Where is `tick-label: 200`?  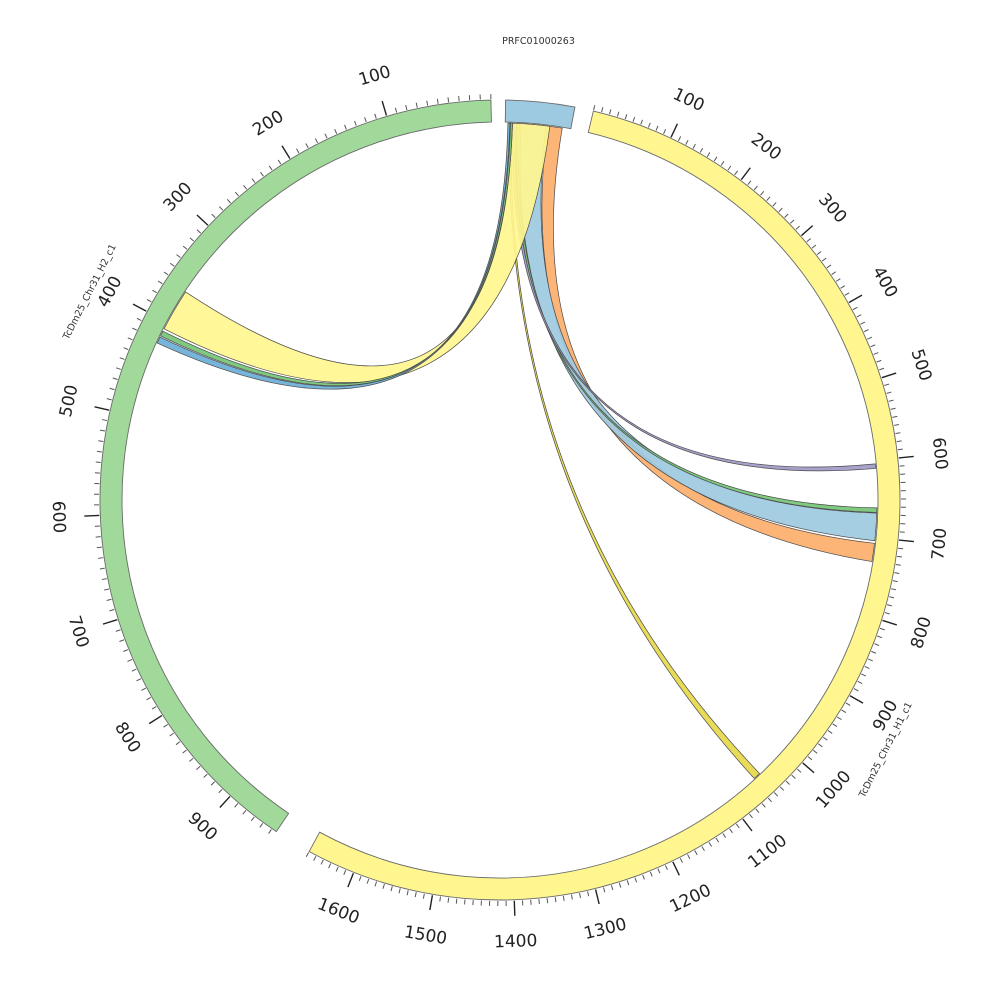 tick-label: 200 is located at coordinates (766, 147).